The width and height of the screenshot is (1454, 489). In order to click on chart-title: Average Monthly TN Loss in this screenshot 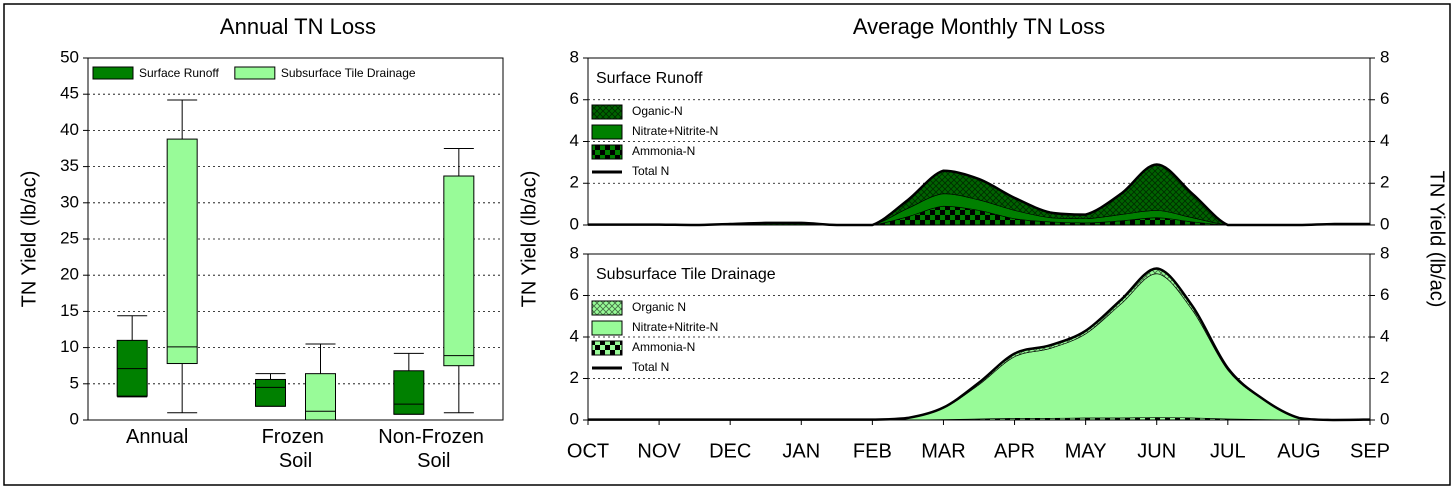, I will do `click(979, 26)`.